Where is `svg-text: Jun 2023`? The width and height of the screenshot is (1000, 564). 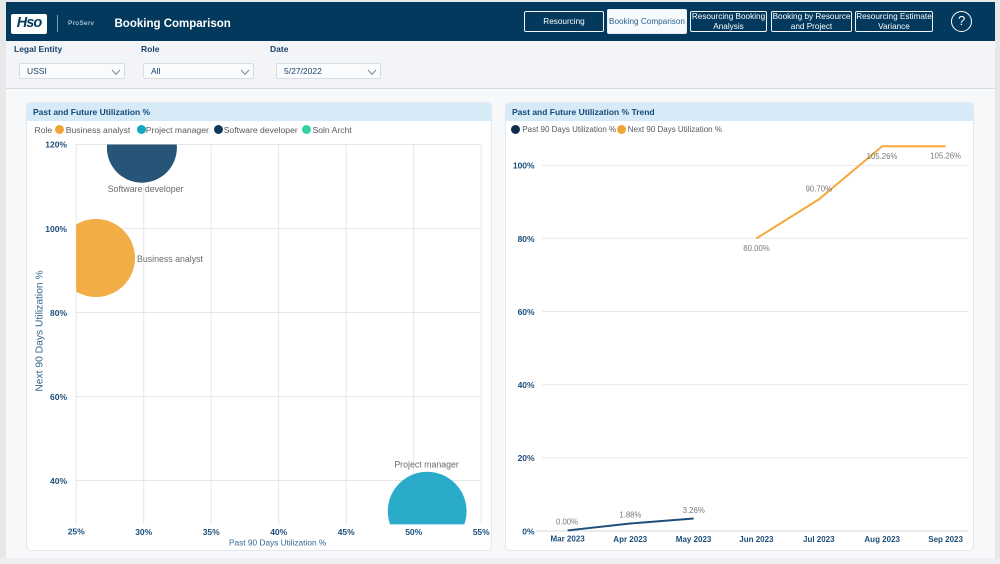
svg-text: Jun 2023 is located at coordinates (756, 539).